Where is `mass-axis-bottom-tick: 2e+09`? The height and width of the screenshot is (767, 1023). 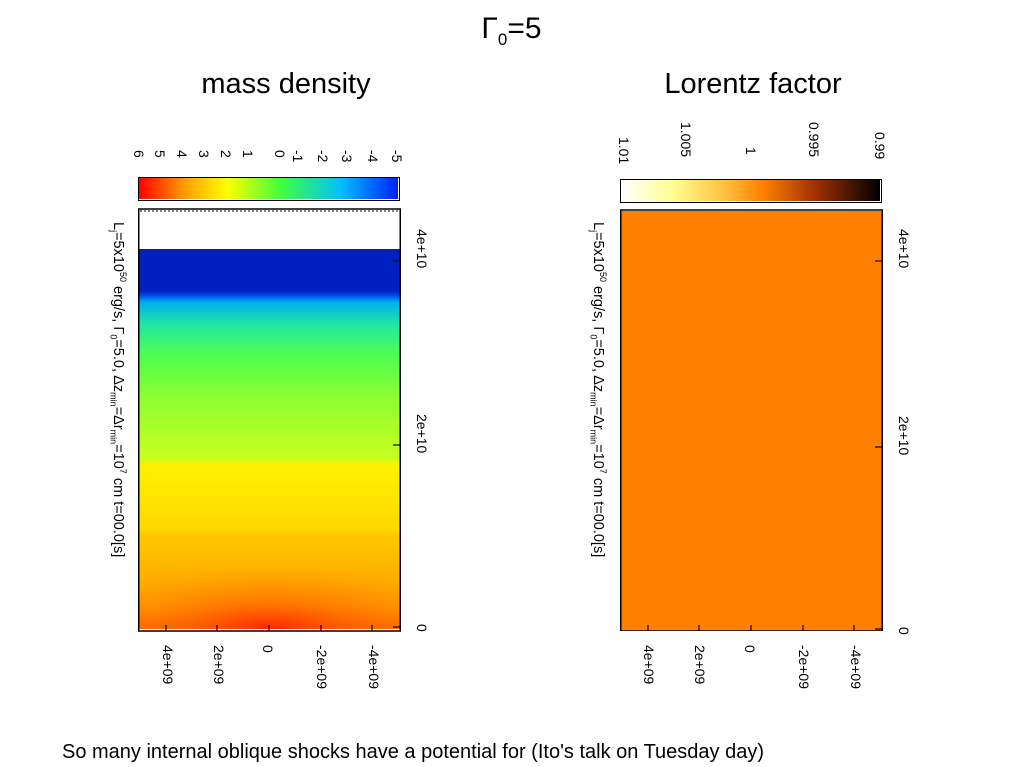 mass-axis-bottom-tick: 2e+09 is located at coordinates (219, 665).